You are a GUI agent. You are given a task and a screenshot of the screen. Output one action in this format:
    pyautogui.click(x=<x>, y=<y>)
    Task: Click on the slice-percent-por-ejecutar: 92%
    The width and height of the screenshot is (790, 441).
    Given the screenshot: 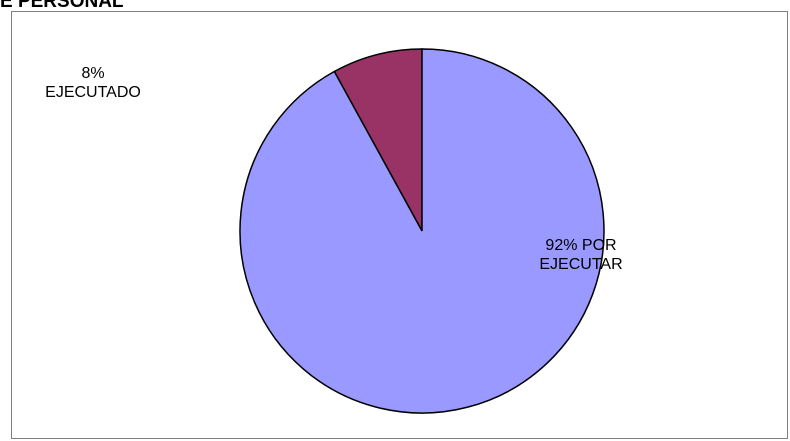 What is the action you would take?
    pyautogui.click(x=561, y=245)
    